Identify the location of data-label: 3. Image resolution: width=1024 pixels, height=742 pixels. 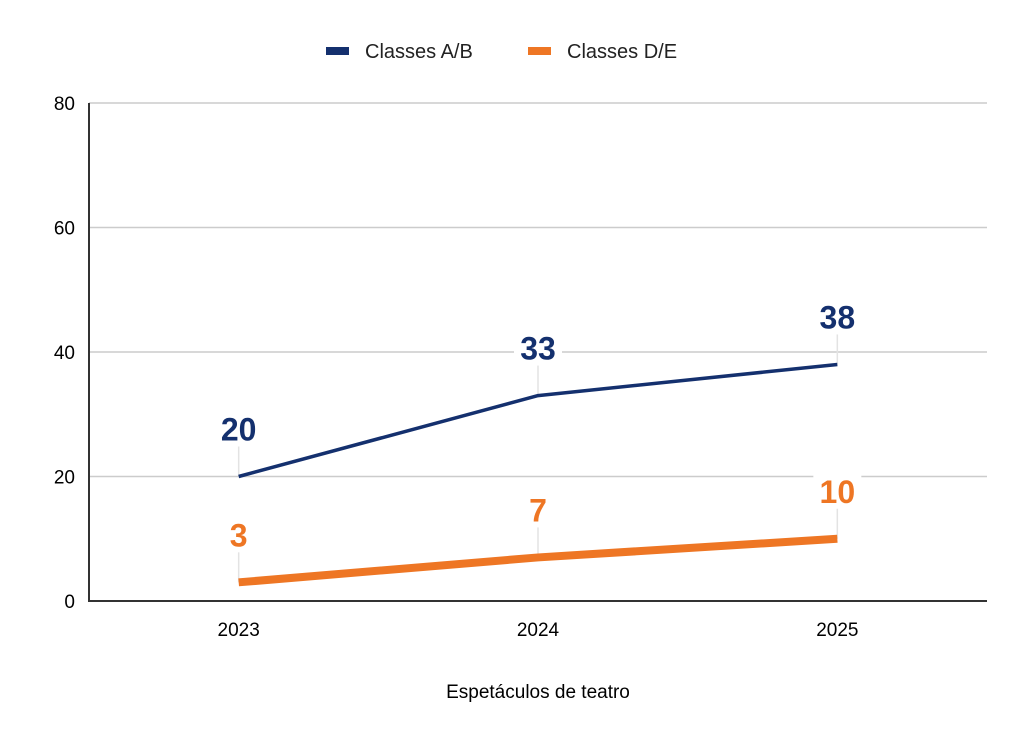
(239, 535).